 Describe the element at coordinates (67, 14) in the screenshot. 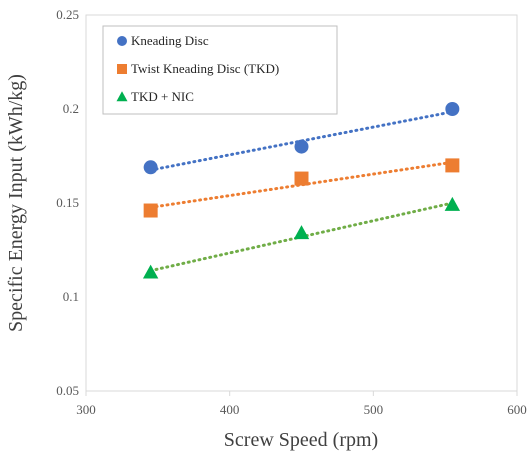

I see `y-tick-label: 0.25` at that location.